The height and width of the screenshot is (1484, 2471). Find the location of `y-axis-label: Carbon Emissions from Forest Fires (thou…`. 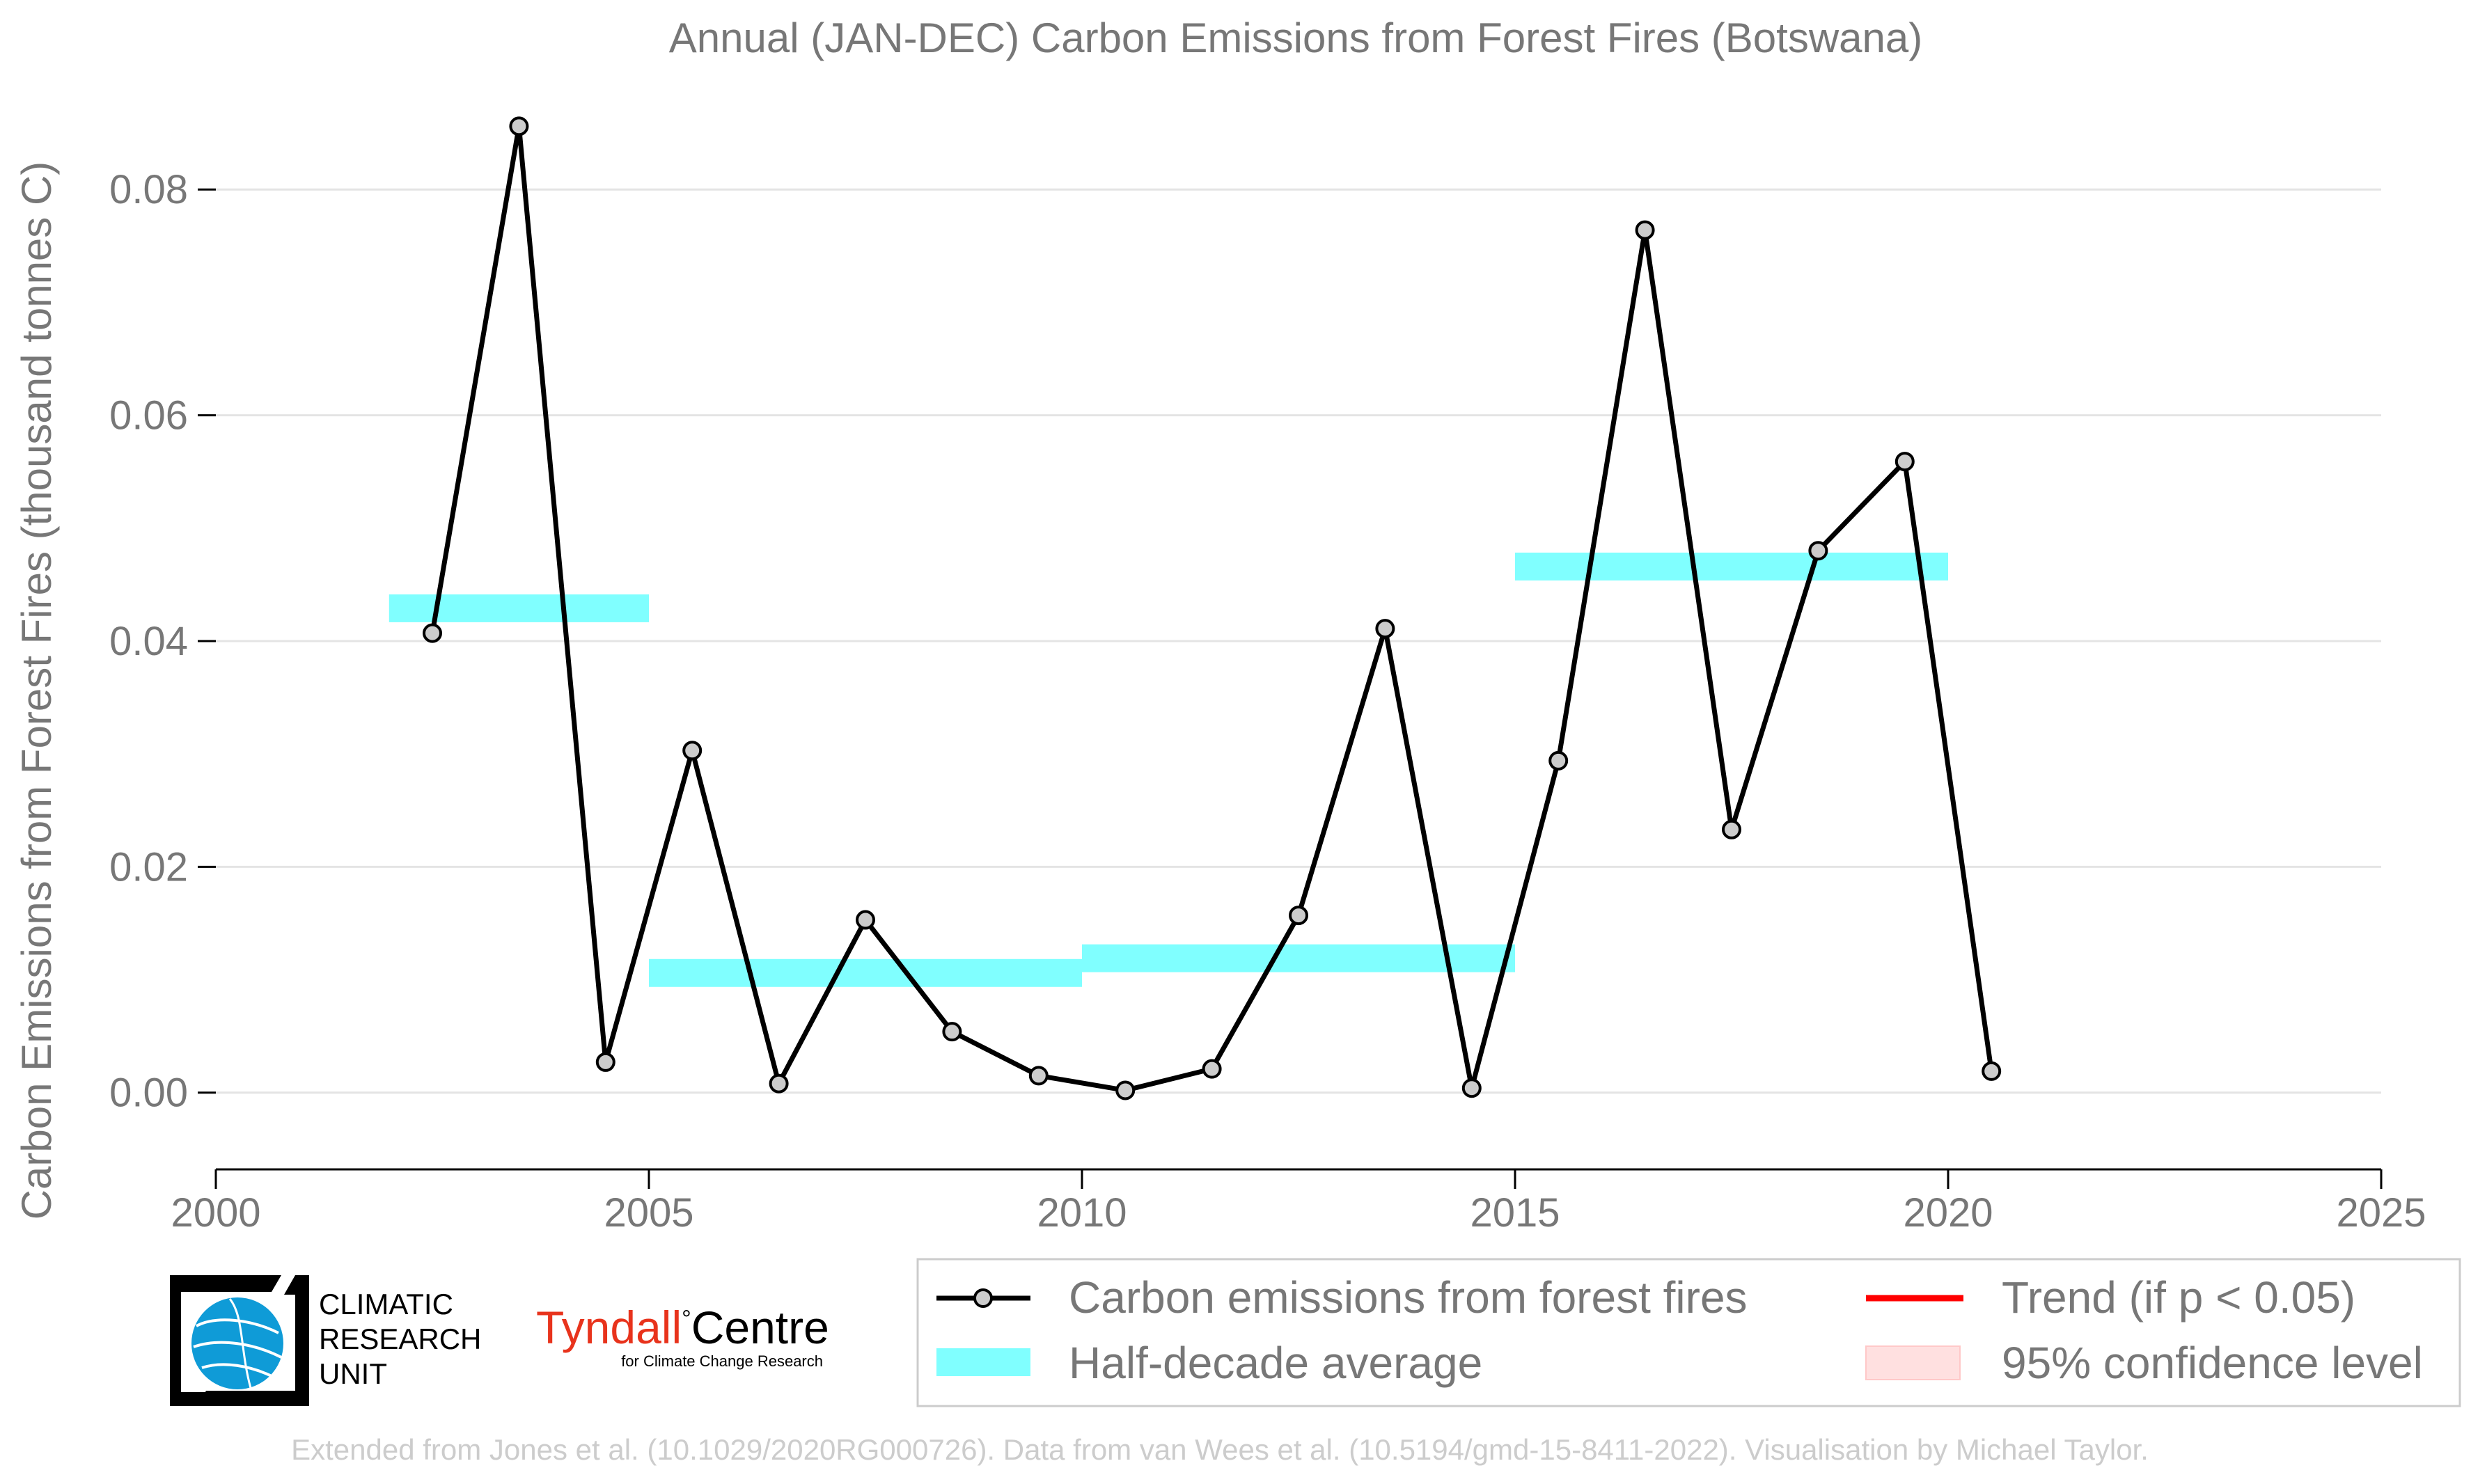

y-axis-label: Carbon Emissions from Forest Fires (thou… is located at coordinates (36, 690).